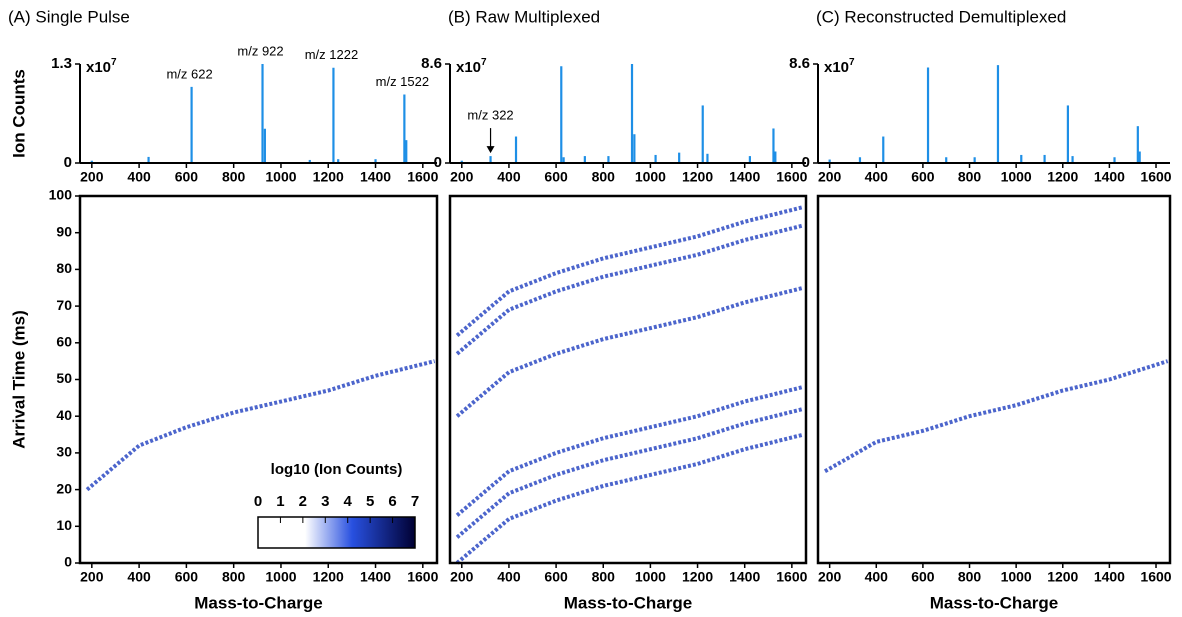 The image size is (1182, 617). What do you see at coordinates (18, 379) in the screenshot?
I see `y-axis-label: Arrival Time (ms)` at bounding box center [18, 379].